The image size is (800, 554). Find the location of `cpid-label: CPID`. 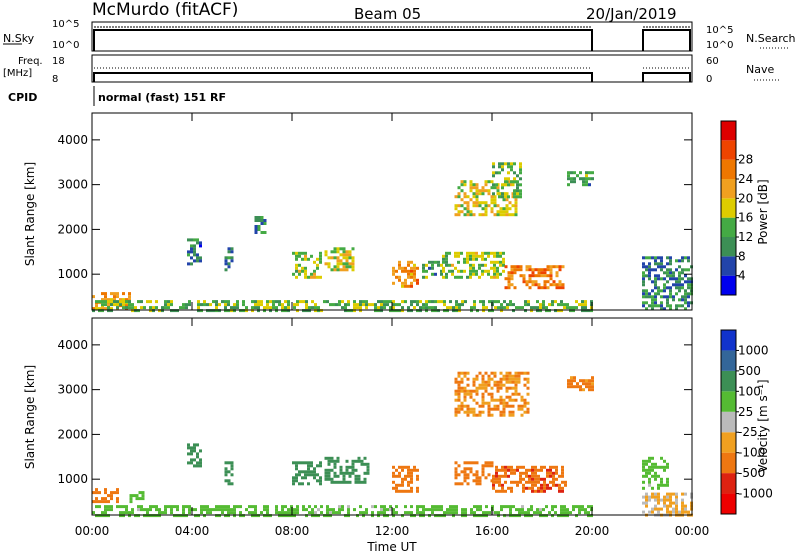

cpid-label: CPID is located at coordinates (22, 97).